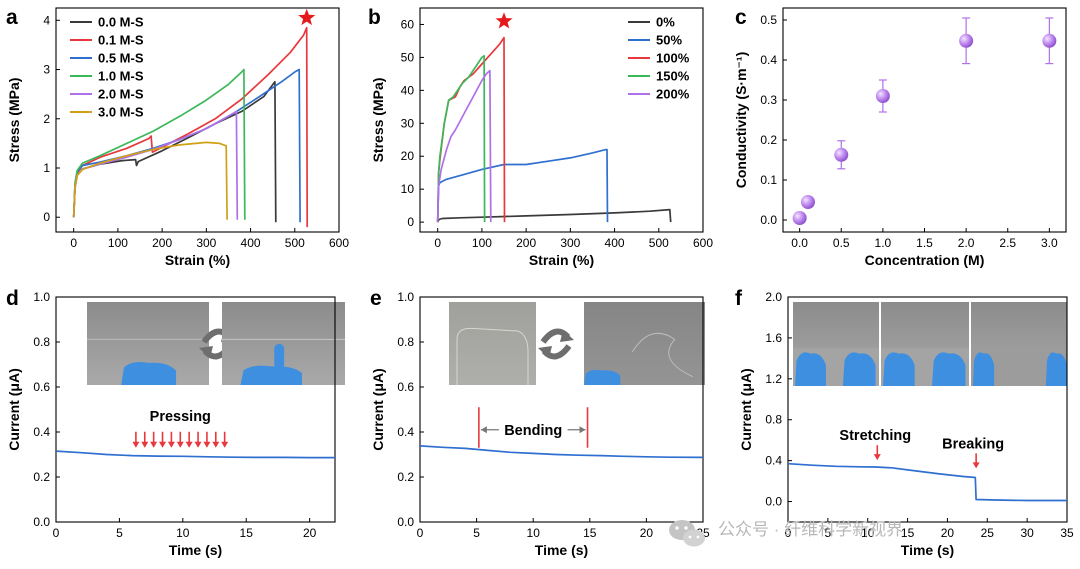 The image size is (1080, 569). What do you see at coordinates (41, 387) in the screenshot?
I see `y-tick-label: 0.6` at bounding box center [41, 387].